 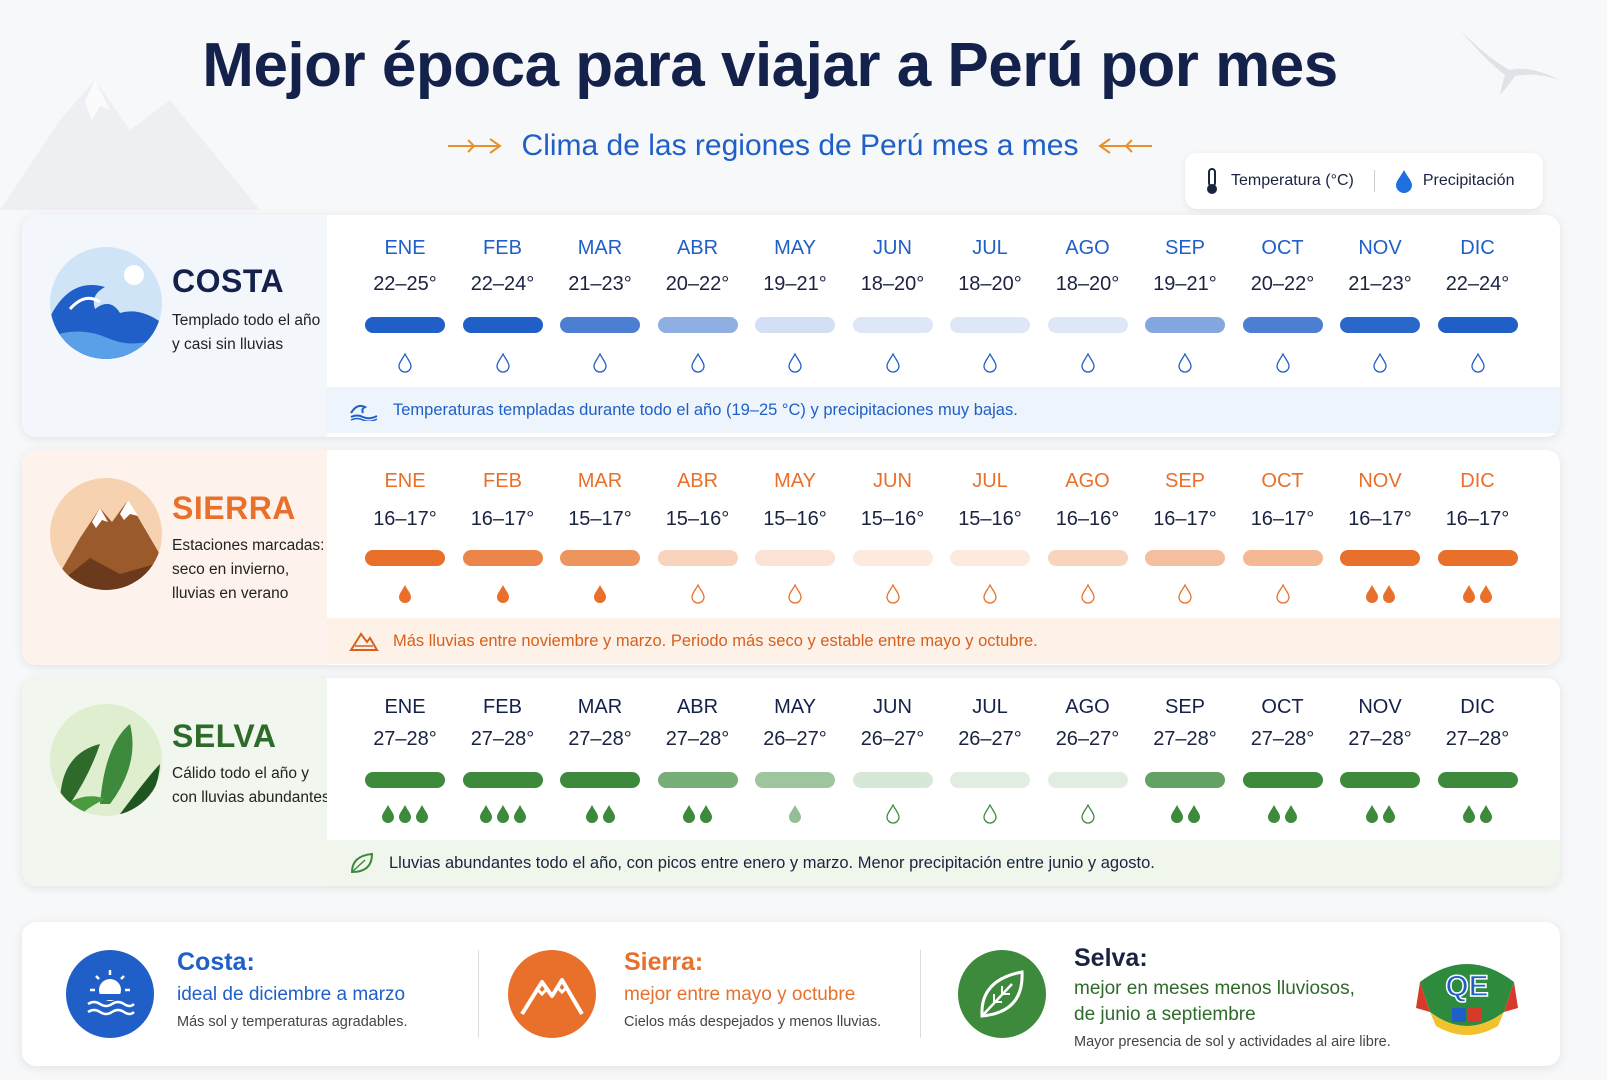 I want to click on month-column: OCT 16–17°, so click(x=1283, y=540).